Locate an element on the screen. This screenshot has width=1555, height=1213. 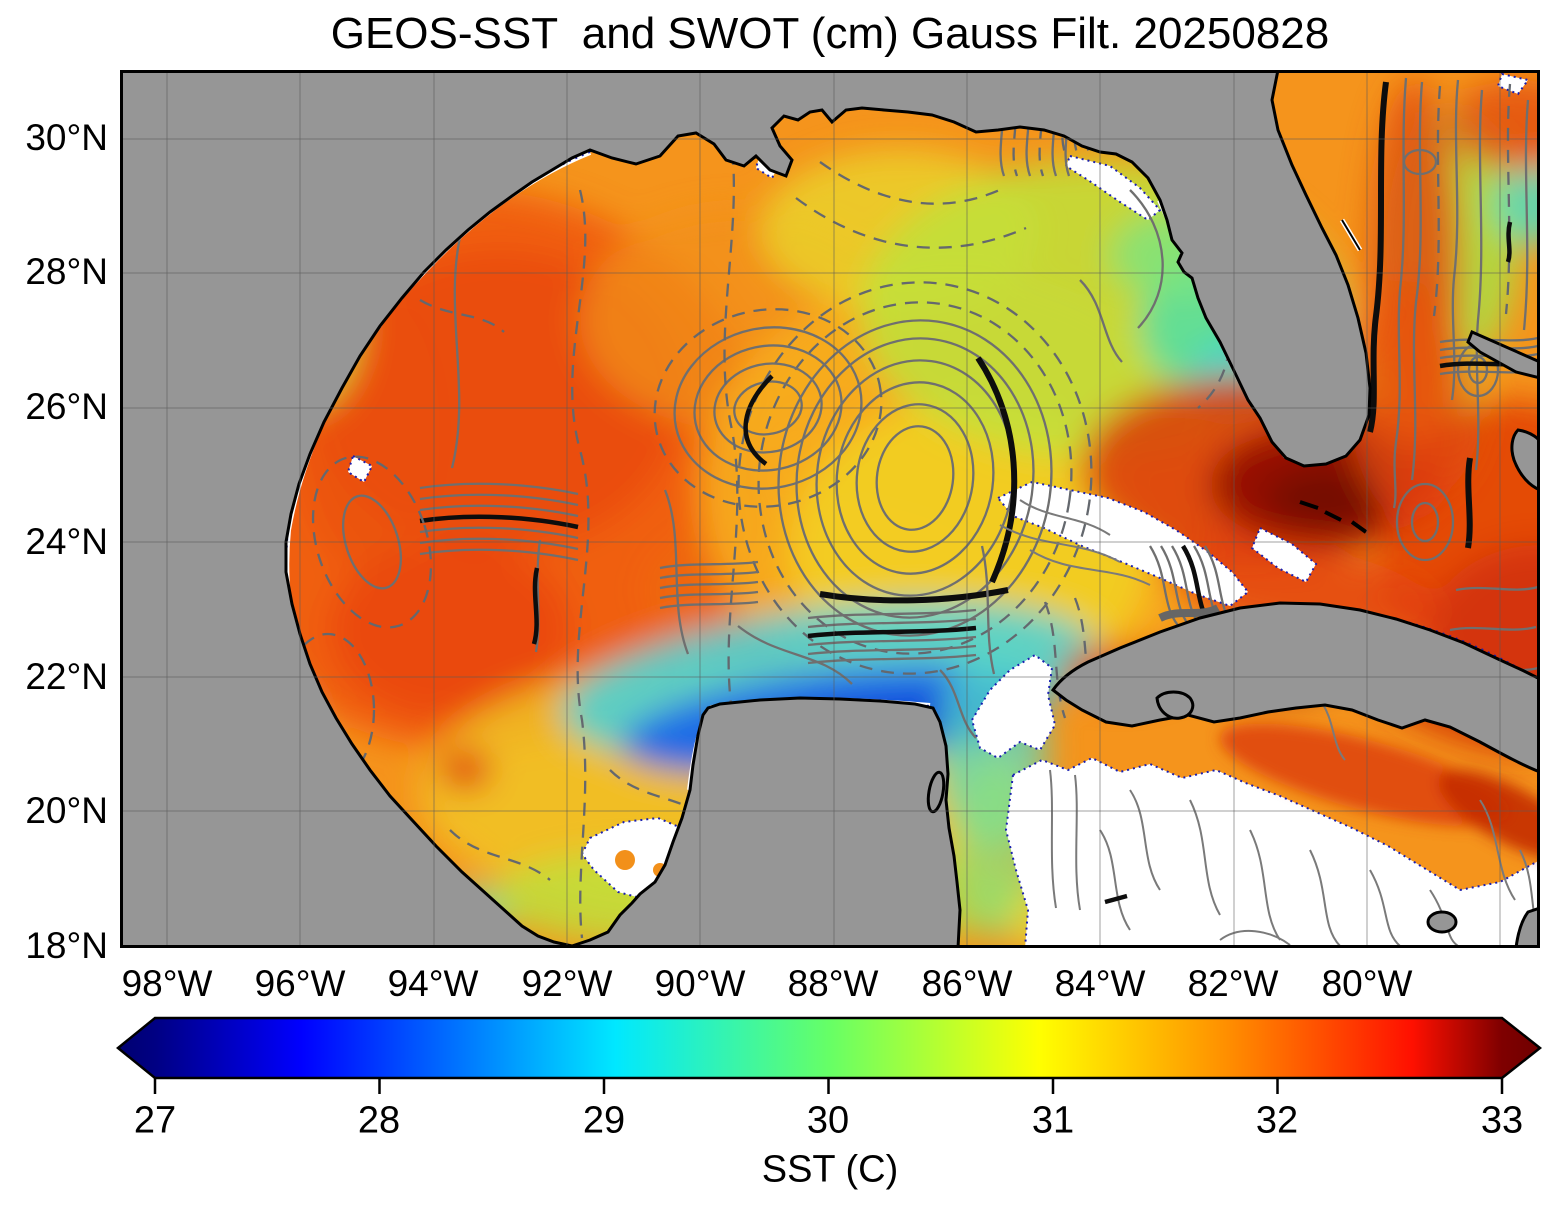
lat-tick-30n: 30°N is located at coordinates (66, 137).